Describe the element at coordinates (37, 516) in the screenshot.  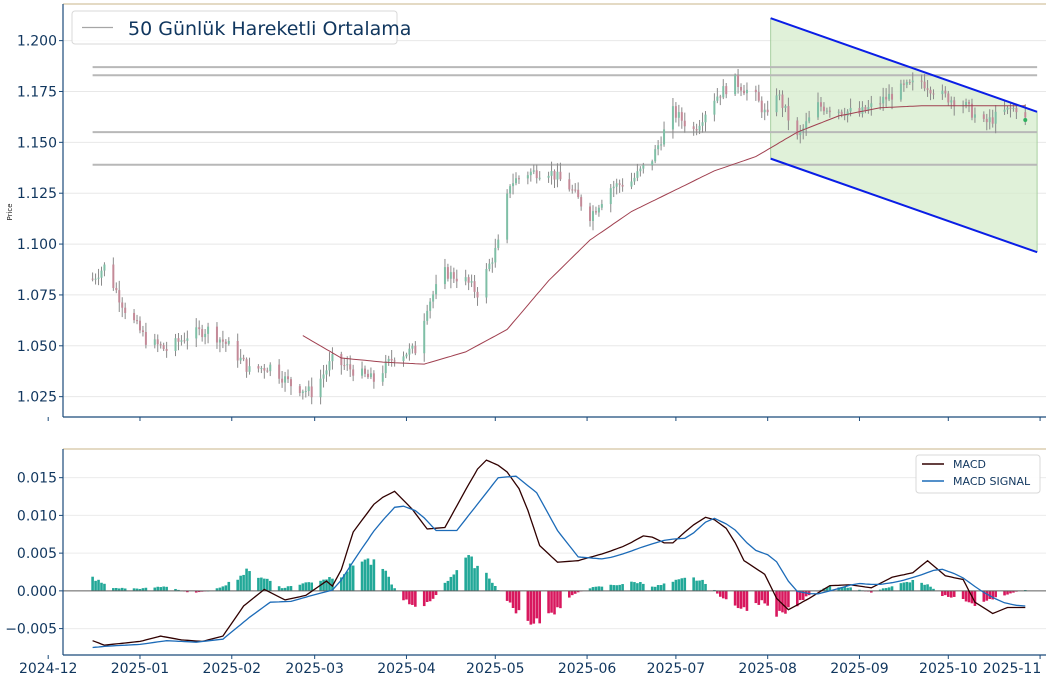
I see `macd-ytick-label: 0.010` at that location.